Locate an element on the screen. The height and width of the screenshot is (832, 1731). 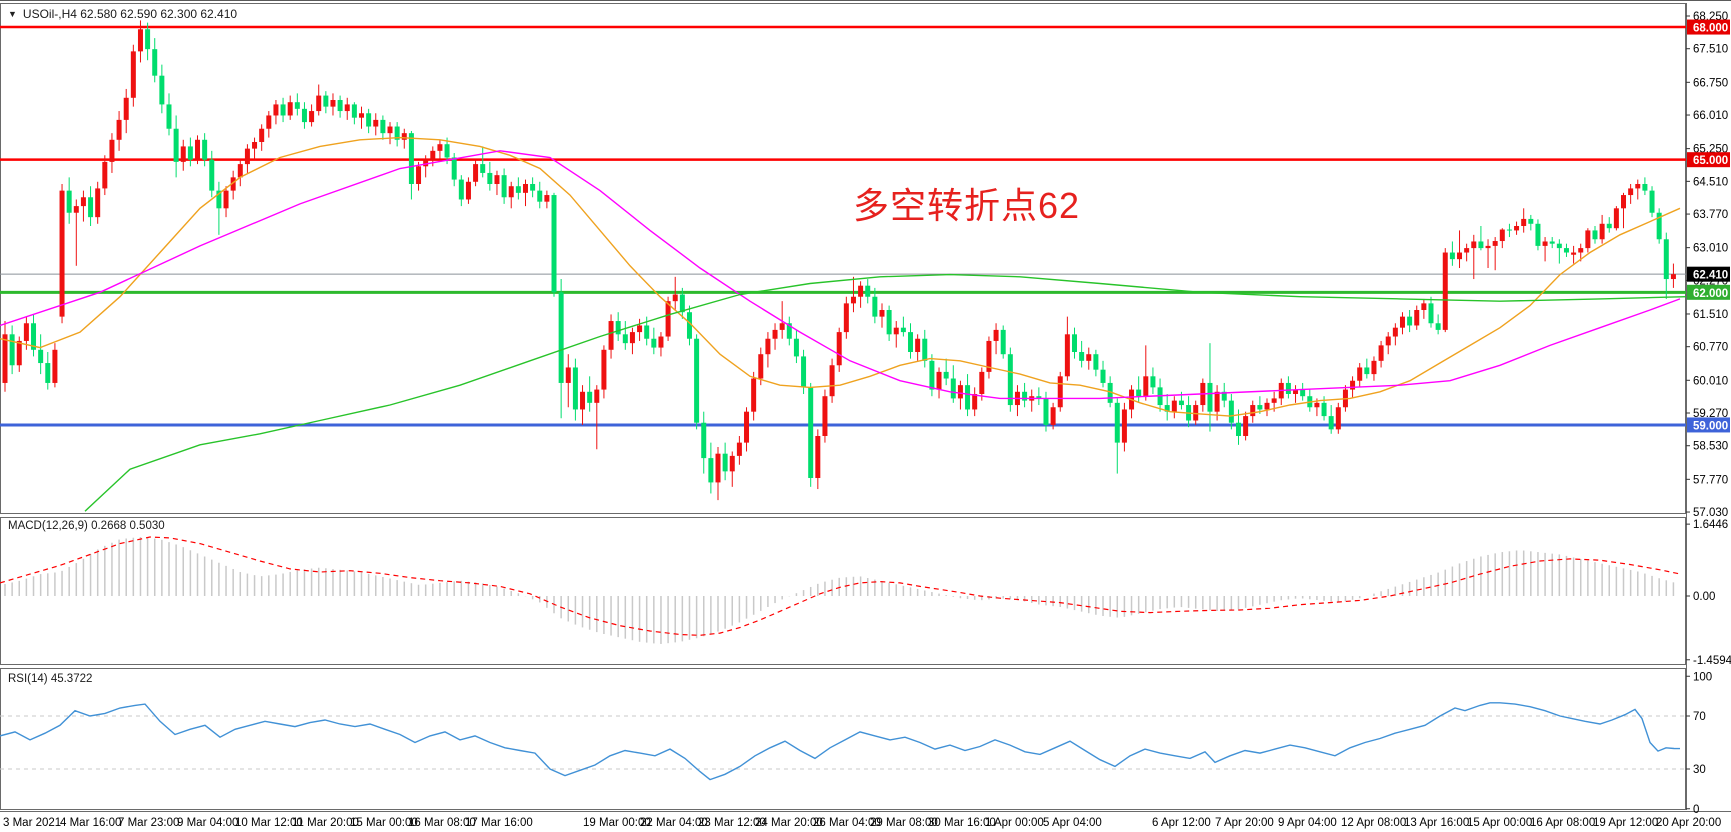
svg-text: 59.000 is located at coordinates (1710, 426).